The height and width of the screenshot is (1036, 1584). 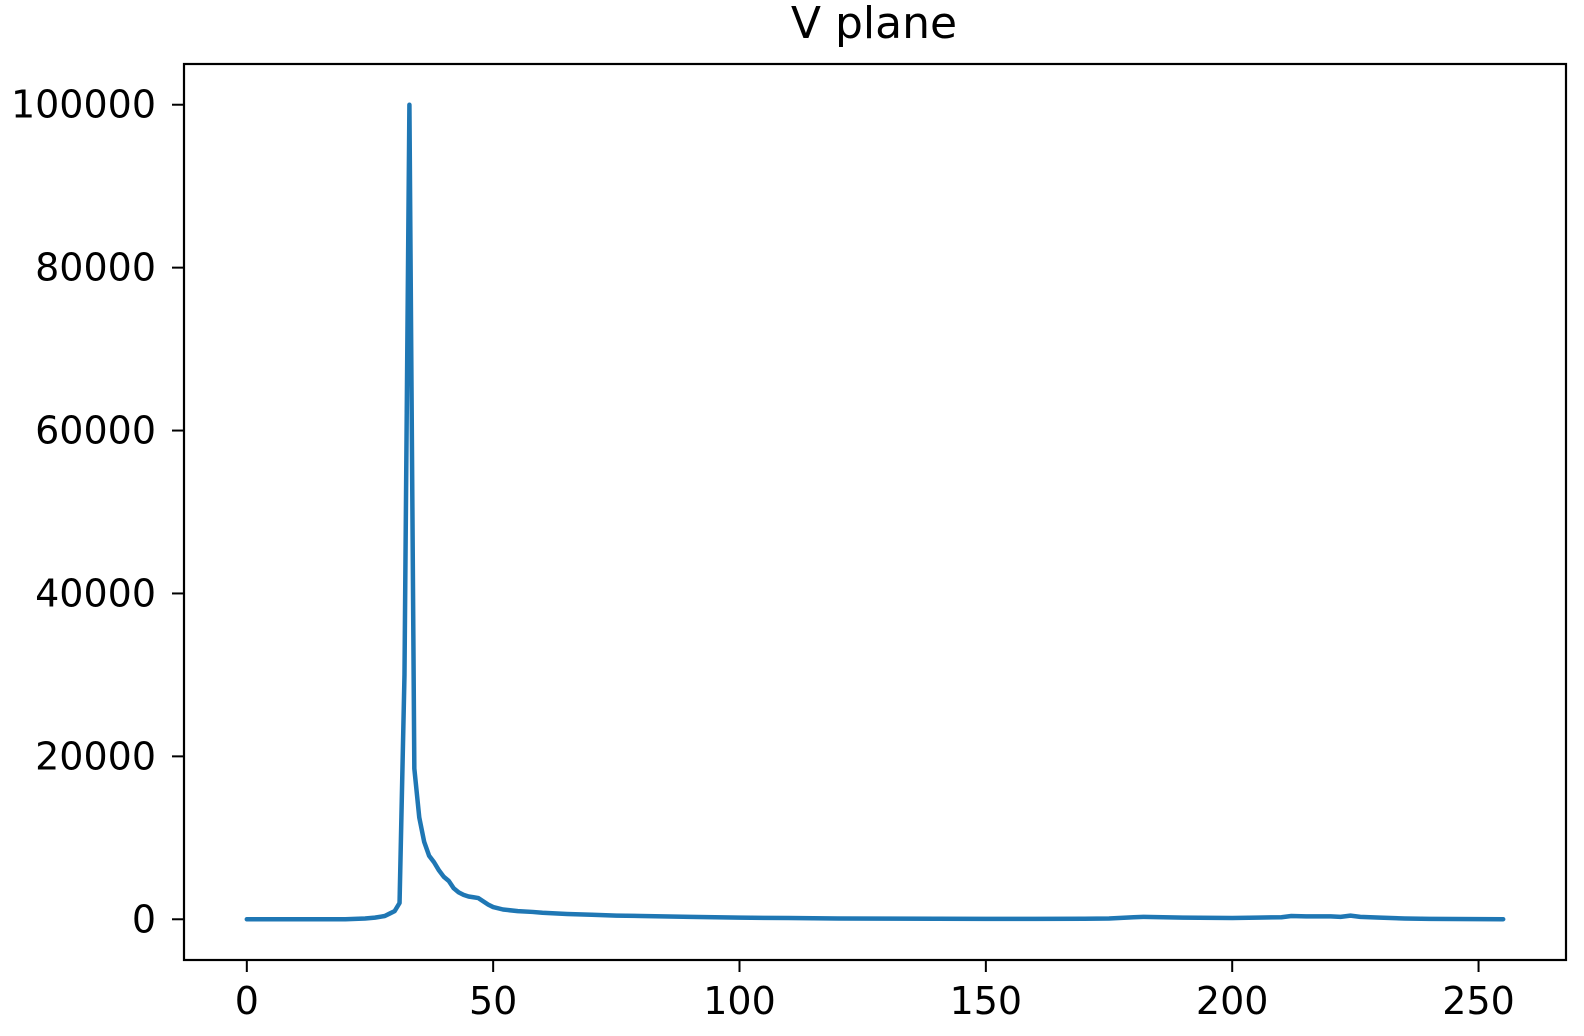 I want to click on y-tick-label-40000: 40000, so click(x=95, y=593).